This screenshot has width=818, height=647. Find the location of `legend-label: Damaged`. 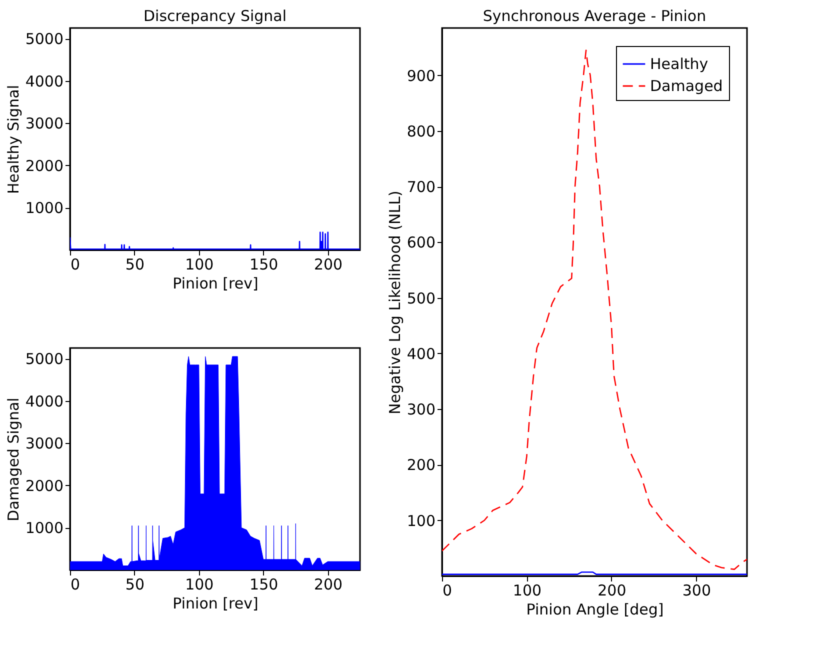

legend-label: Damaged is located at coordinates (686, 86).